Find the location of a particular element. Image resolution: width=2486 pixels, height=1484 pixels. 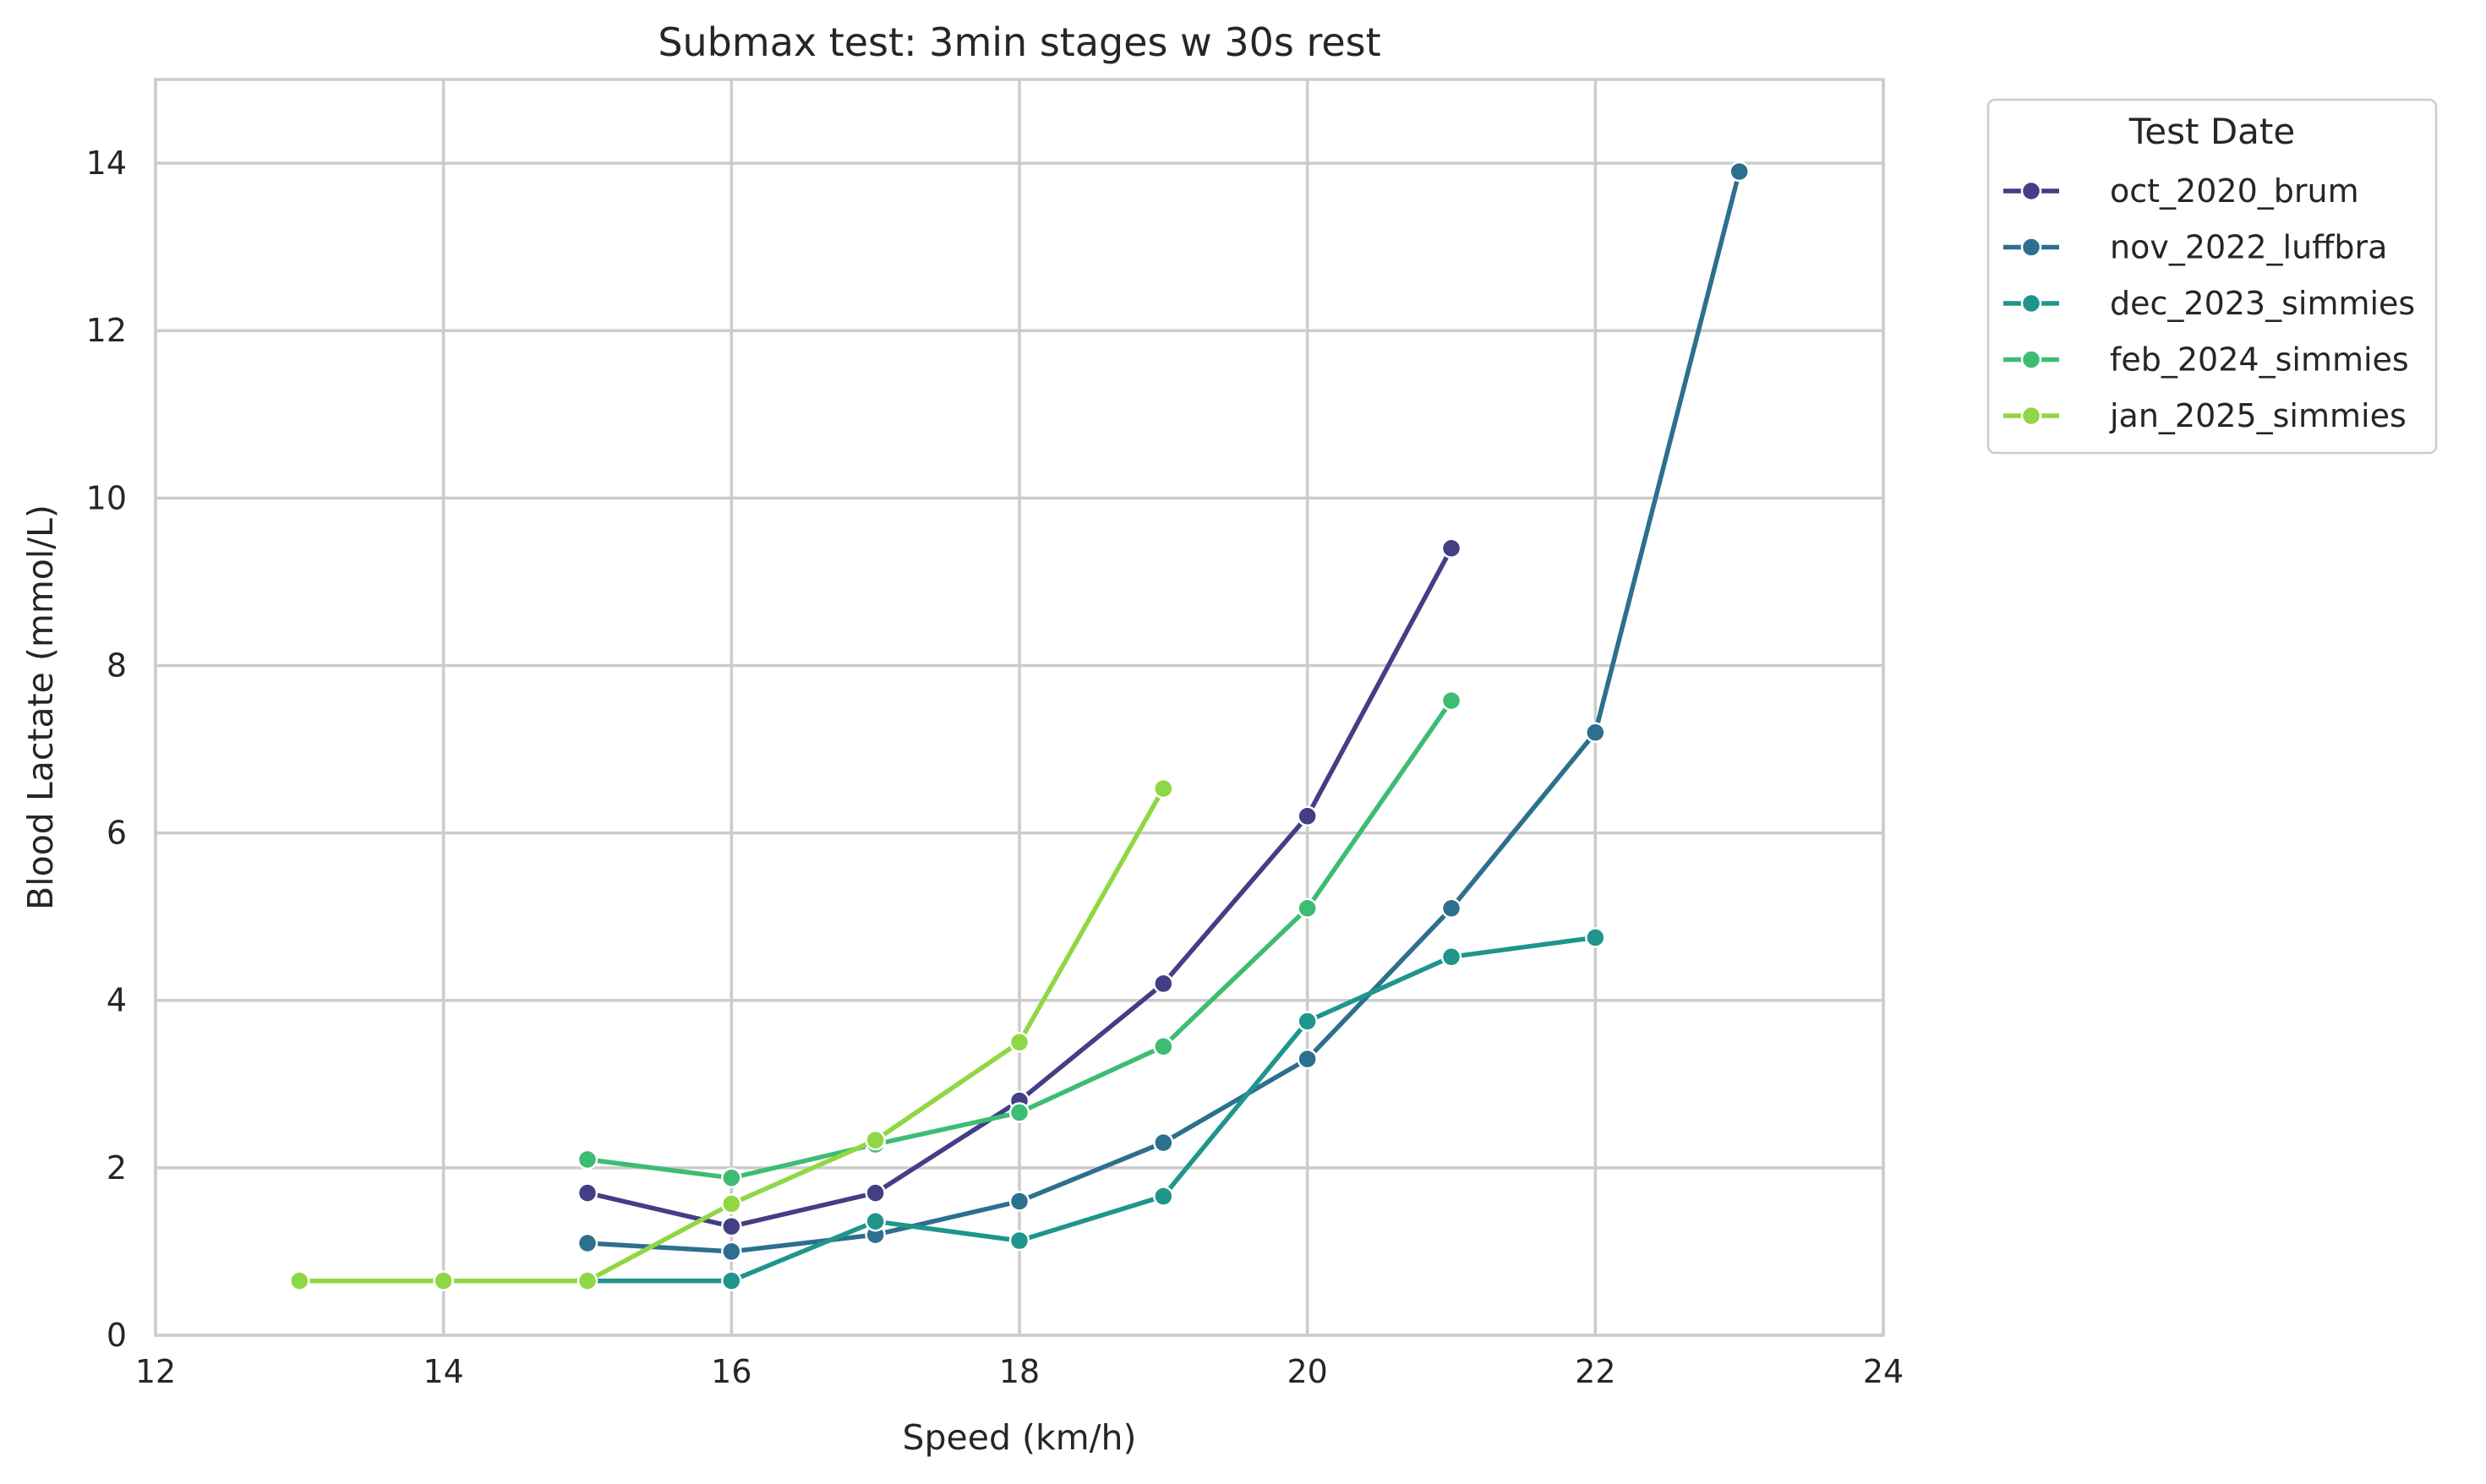

y-axis-label: Blood Lactate (mmol/L) is located at coordinates (40, 708).